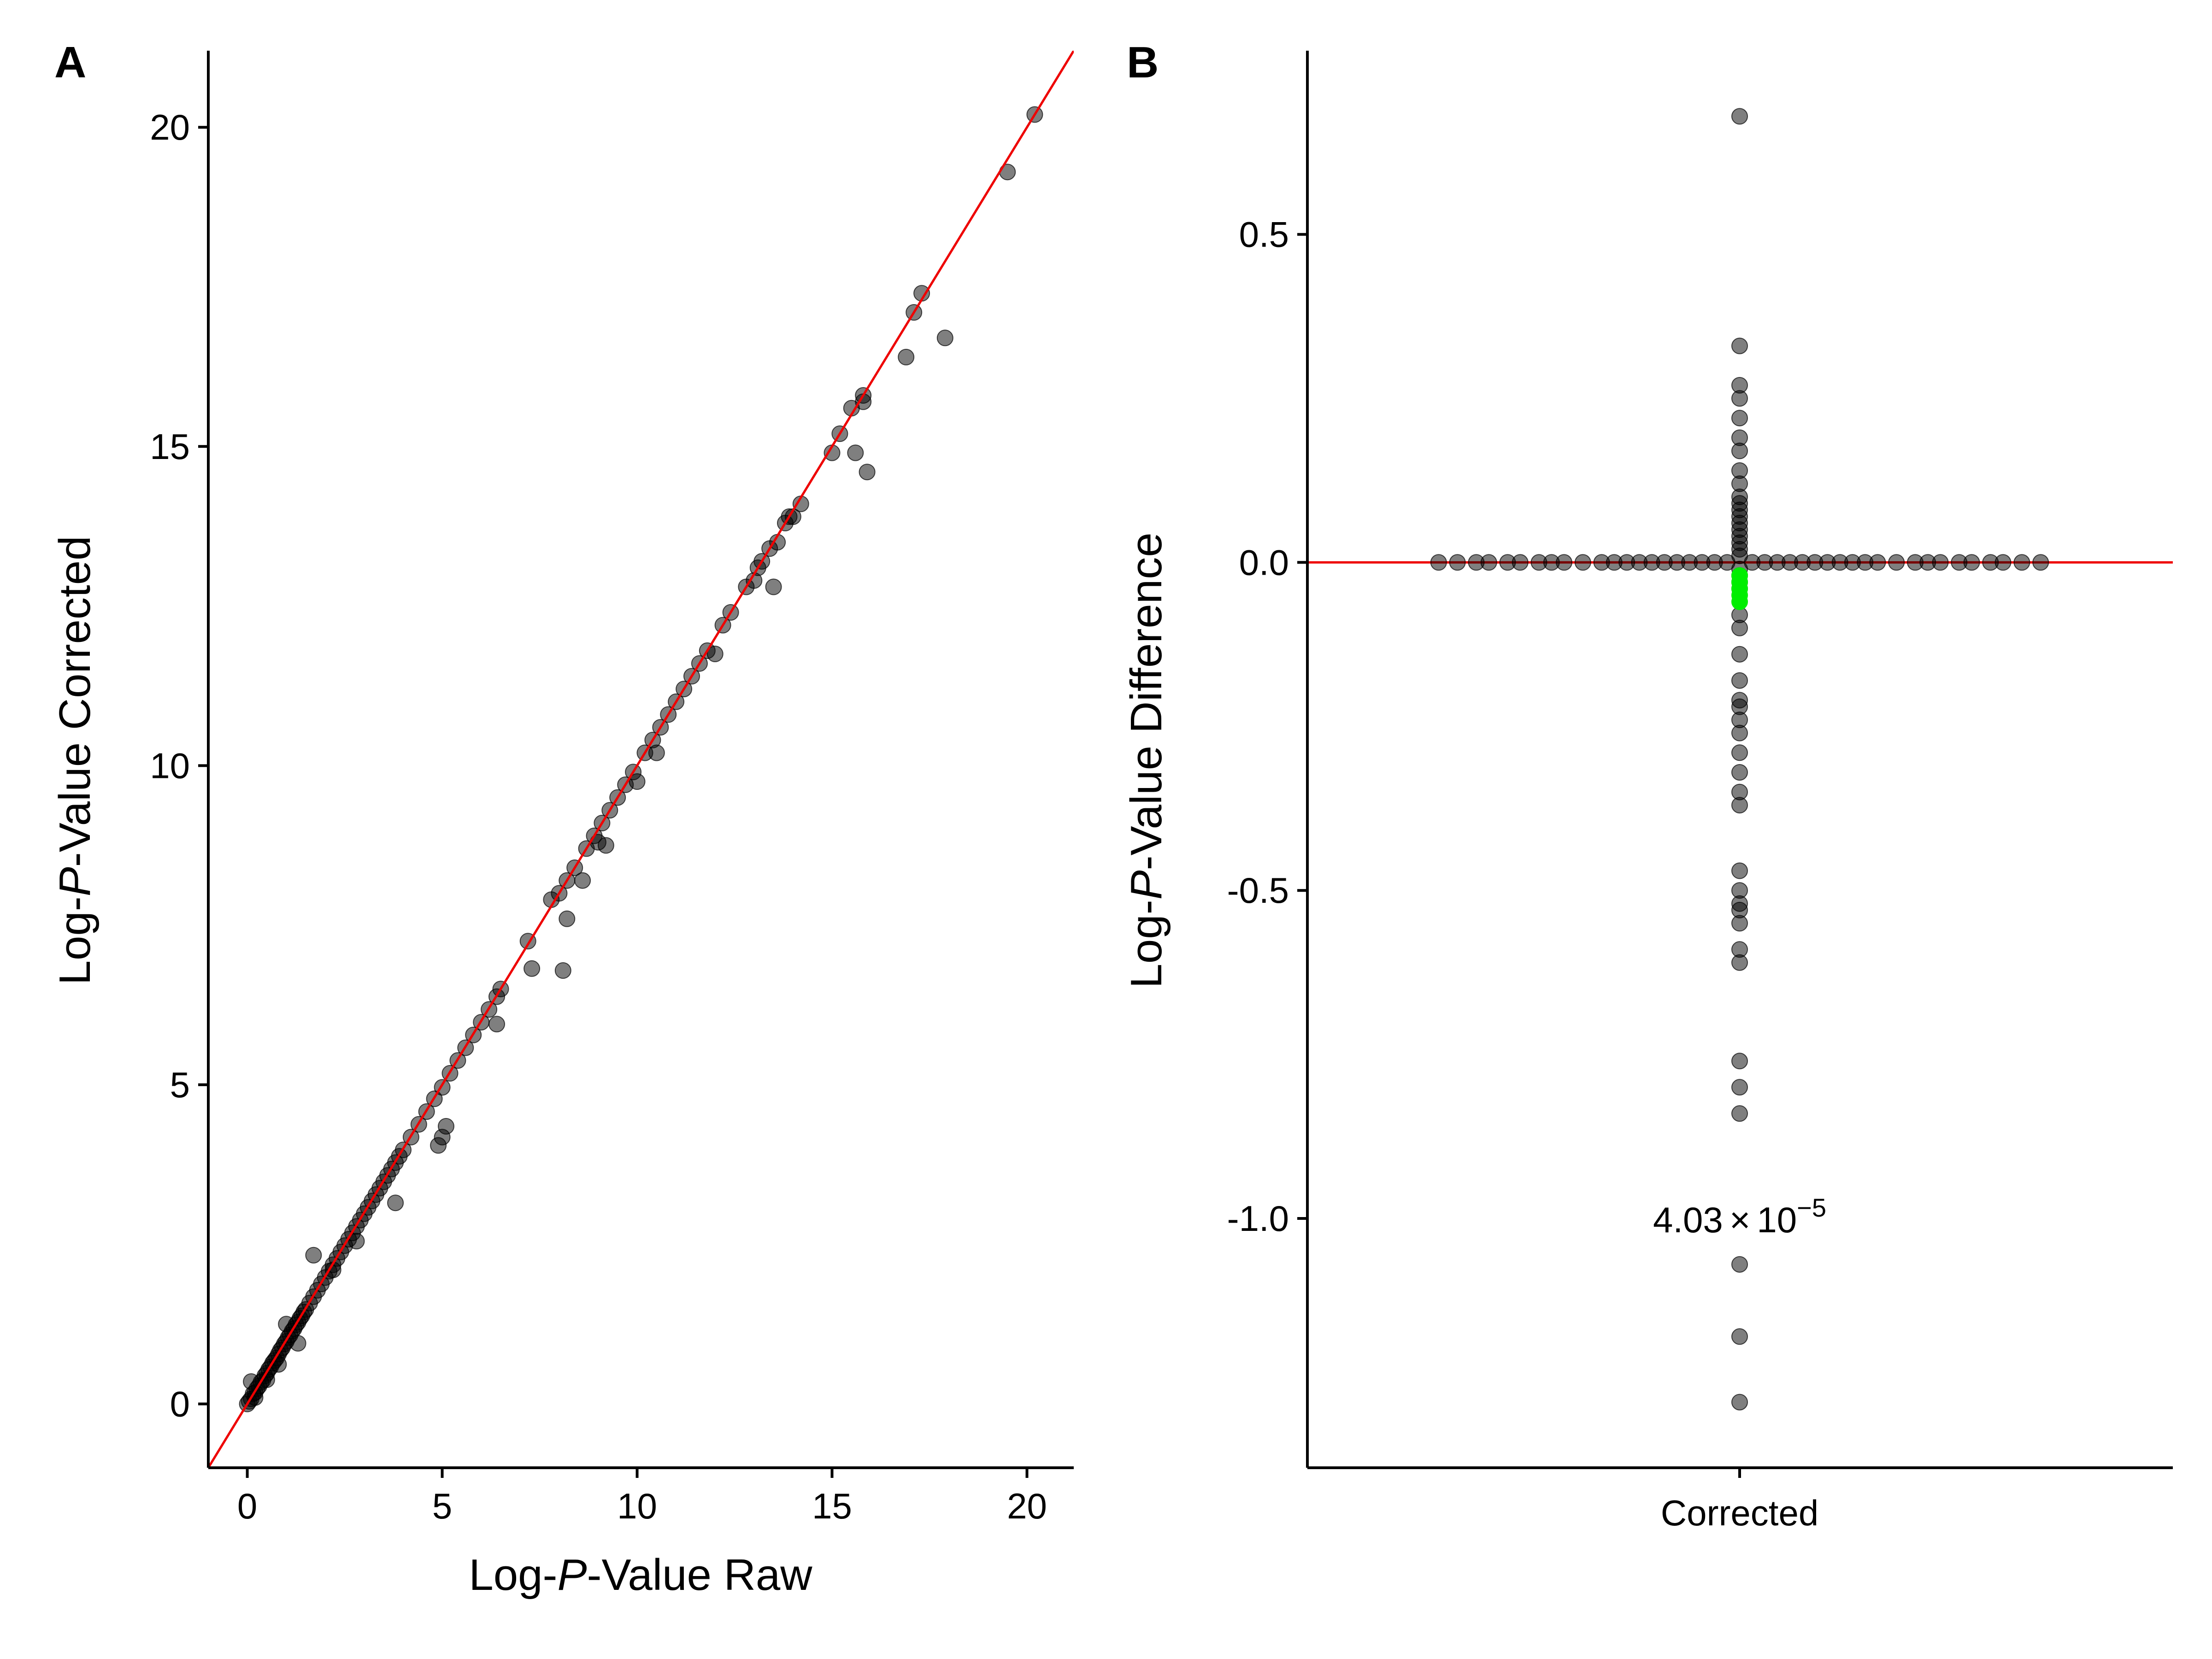 The width and height of the screenshot is (2212, 1659). What do you see at coordinates (1258, 1218) in the screenshot?
I see `panel-b-y-tick-label: -1.0` at bounding box center [1258, 1218].